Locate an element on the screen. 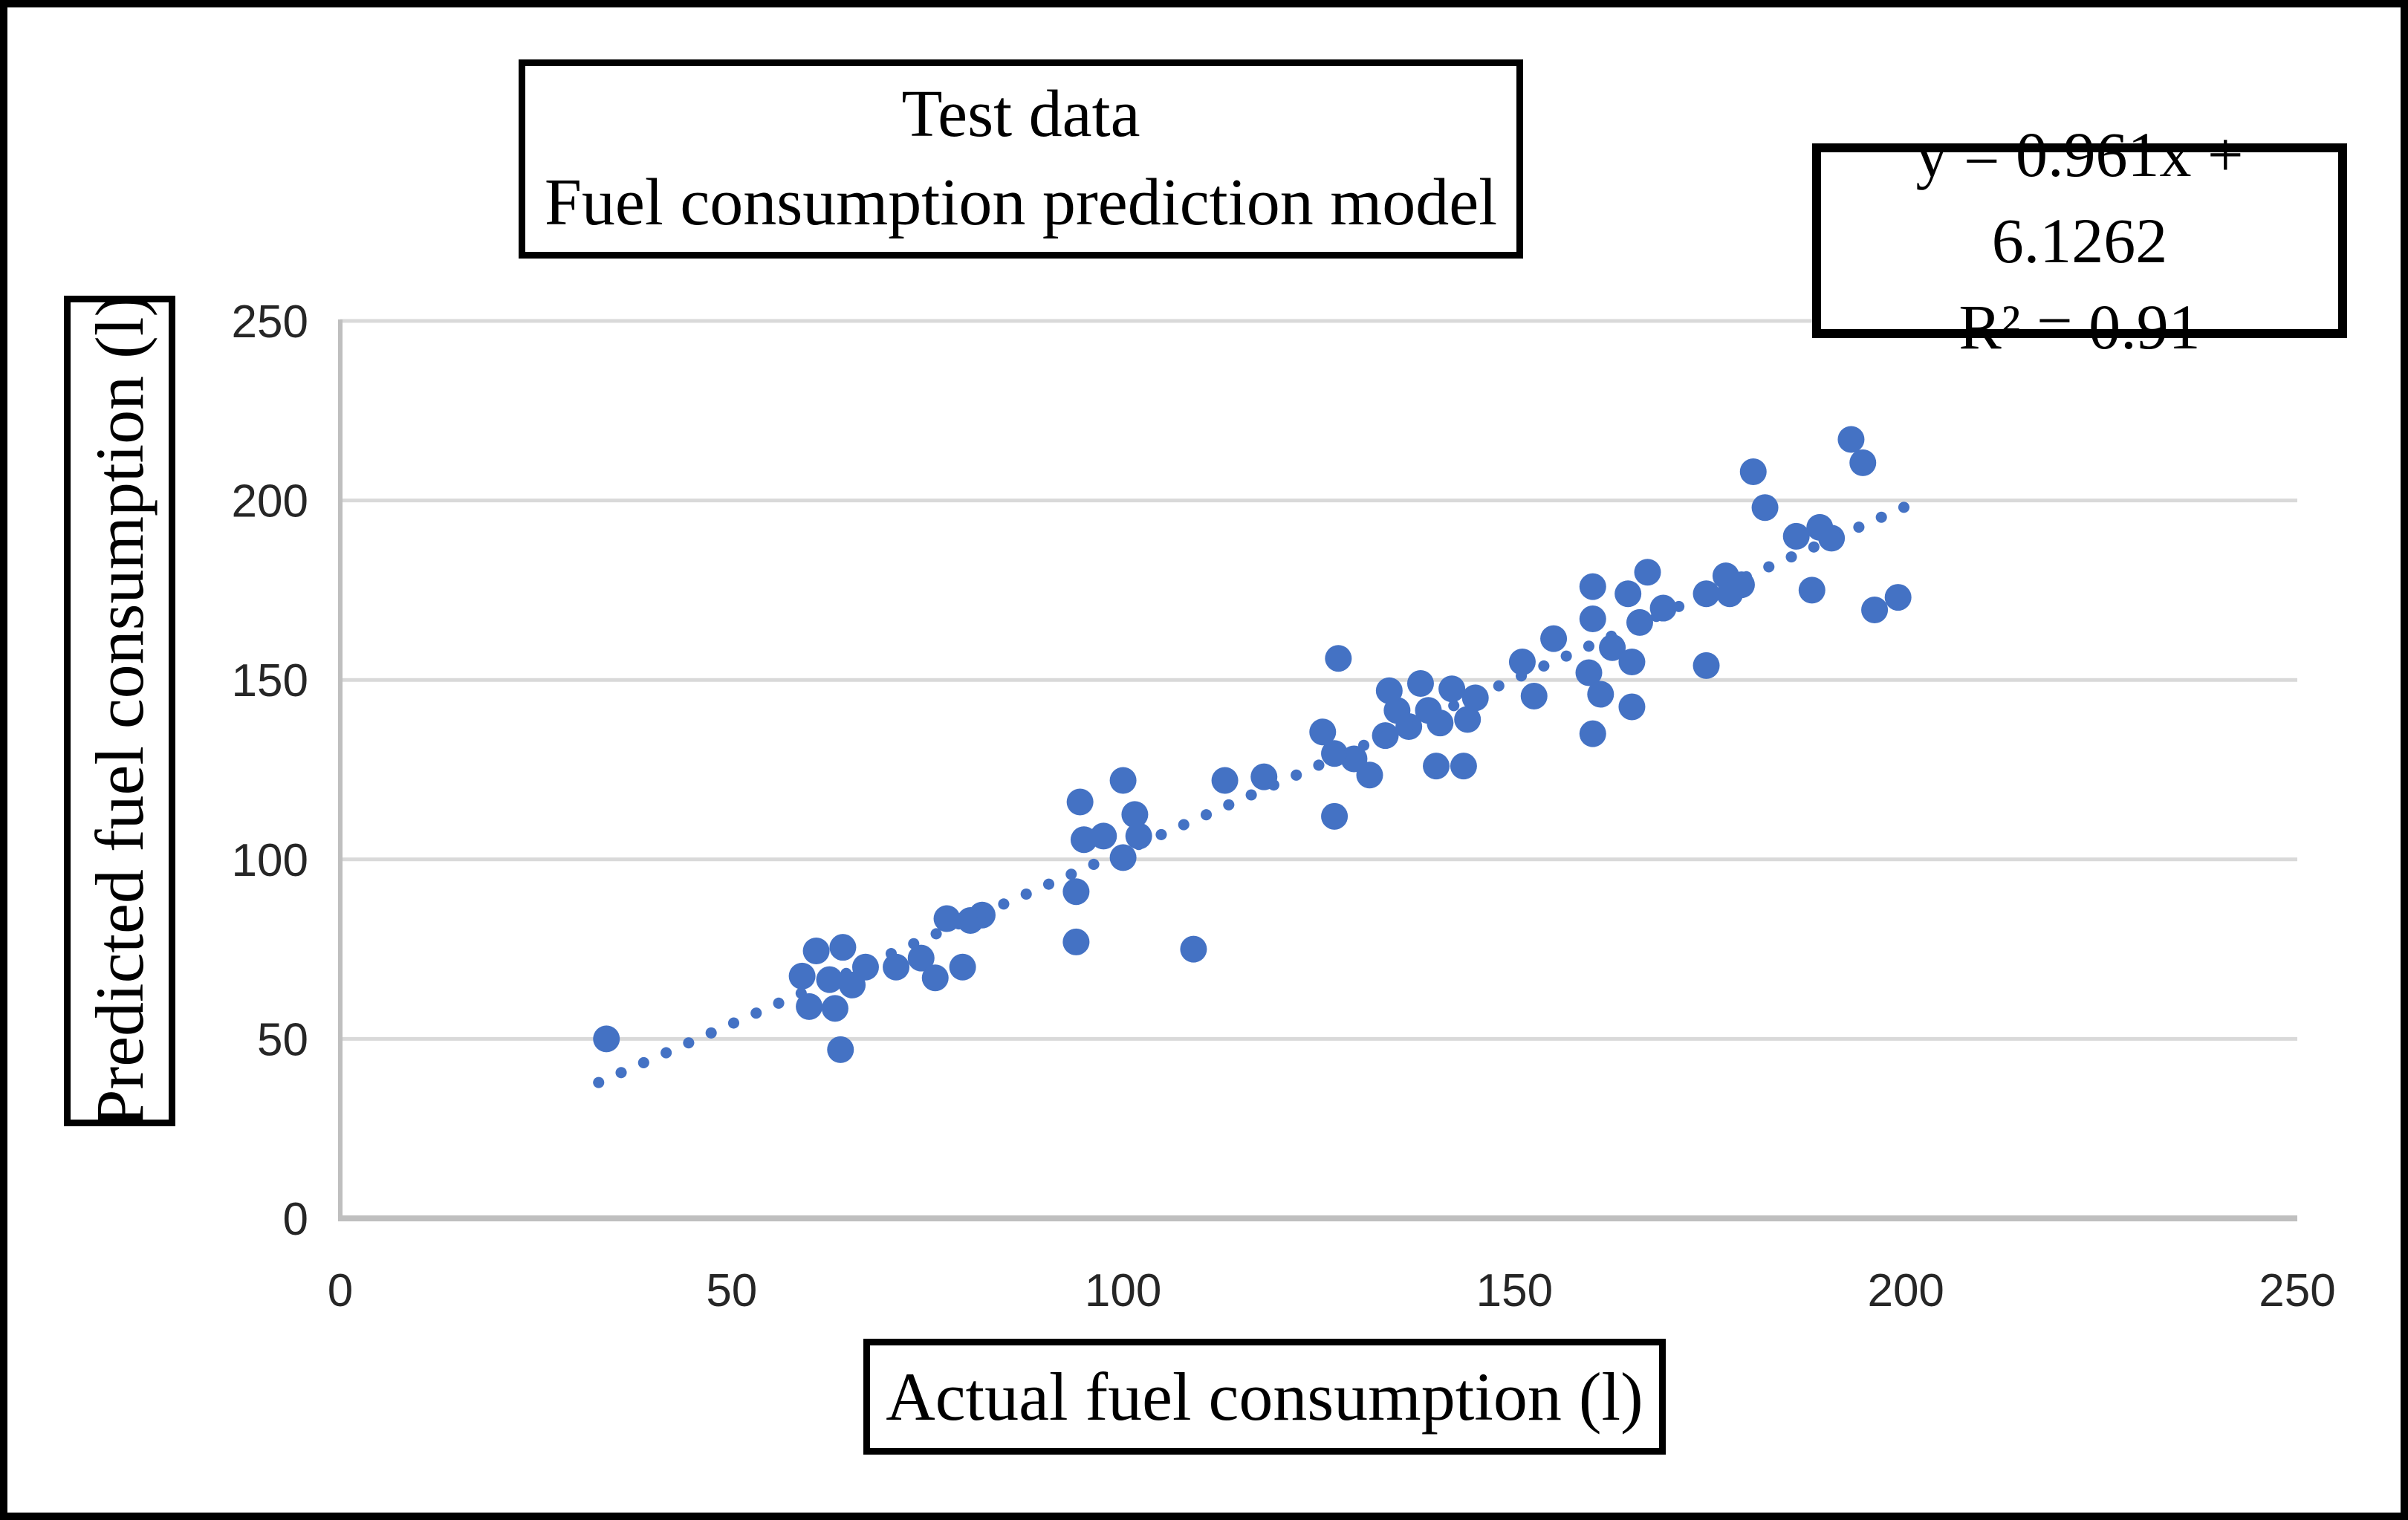  x-tick-label-150: 150 is located at coordinates (1514, 1290).